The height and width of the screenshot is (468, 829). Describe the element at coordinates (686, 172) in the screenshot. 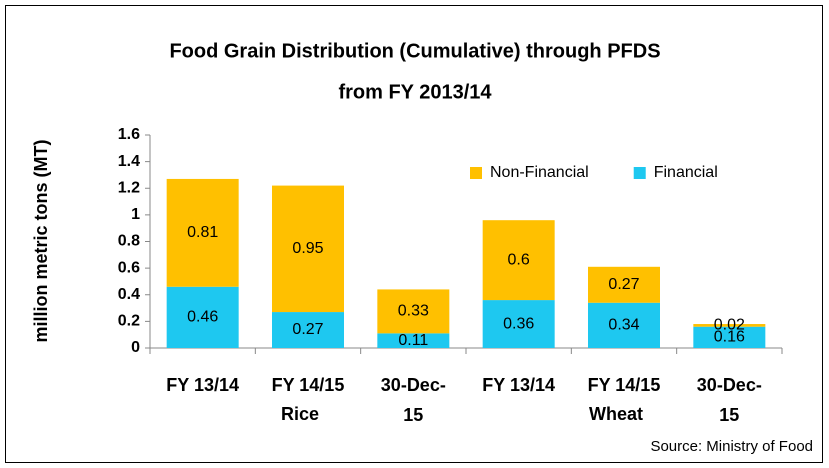

I see `legend-label: Financial` at that location.